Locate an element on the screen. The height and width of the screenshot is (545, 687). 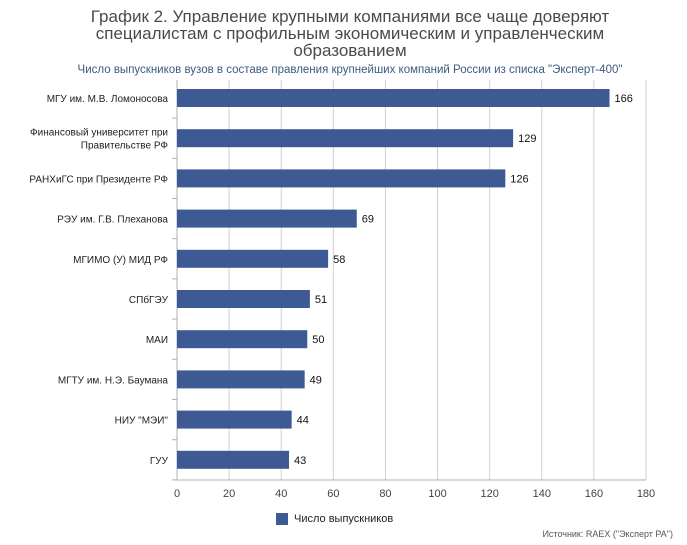
data-label: 126 is located at coordinates (519, 179).